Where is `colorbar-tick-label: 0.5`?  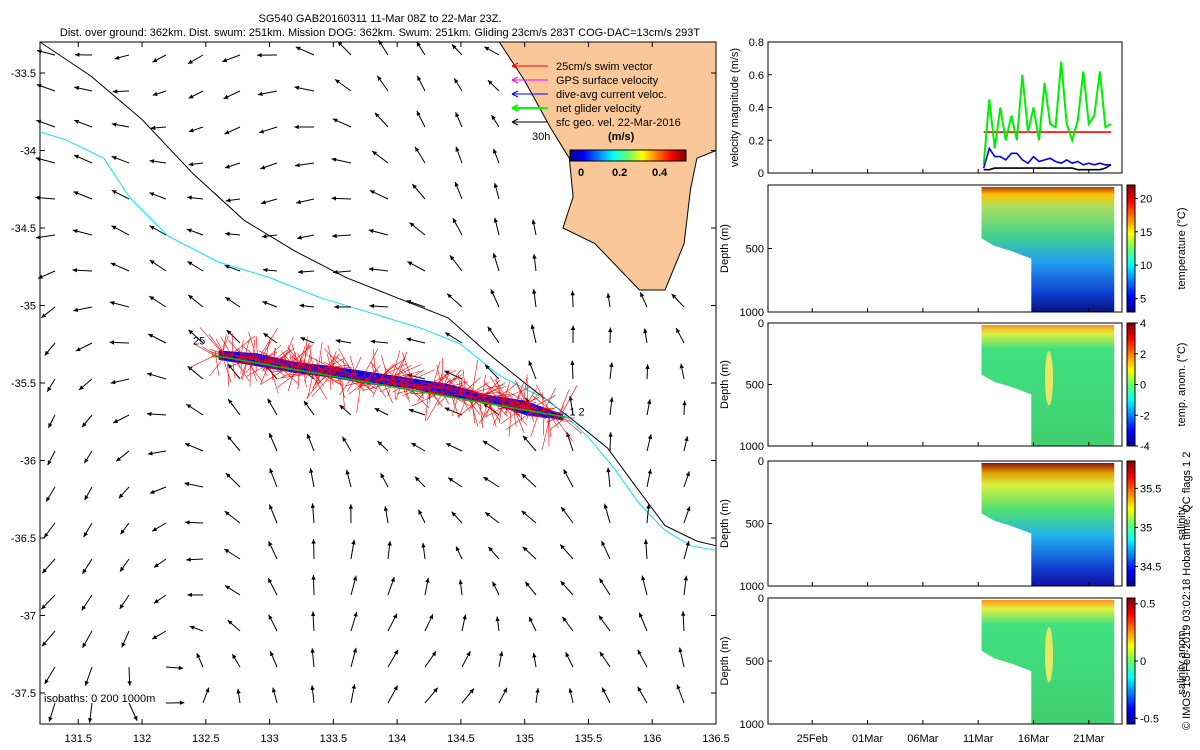
colorbar-tick-label: 0.5 is located at coordinates (1147, 605).